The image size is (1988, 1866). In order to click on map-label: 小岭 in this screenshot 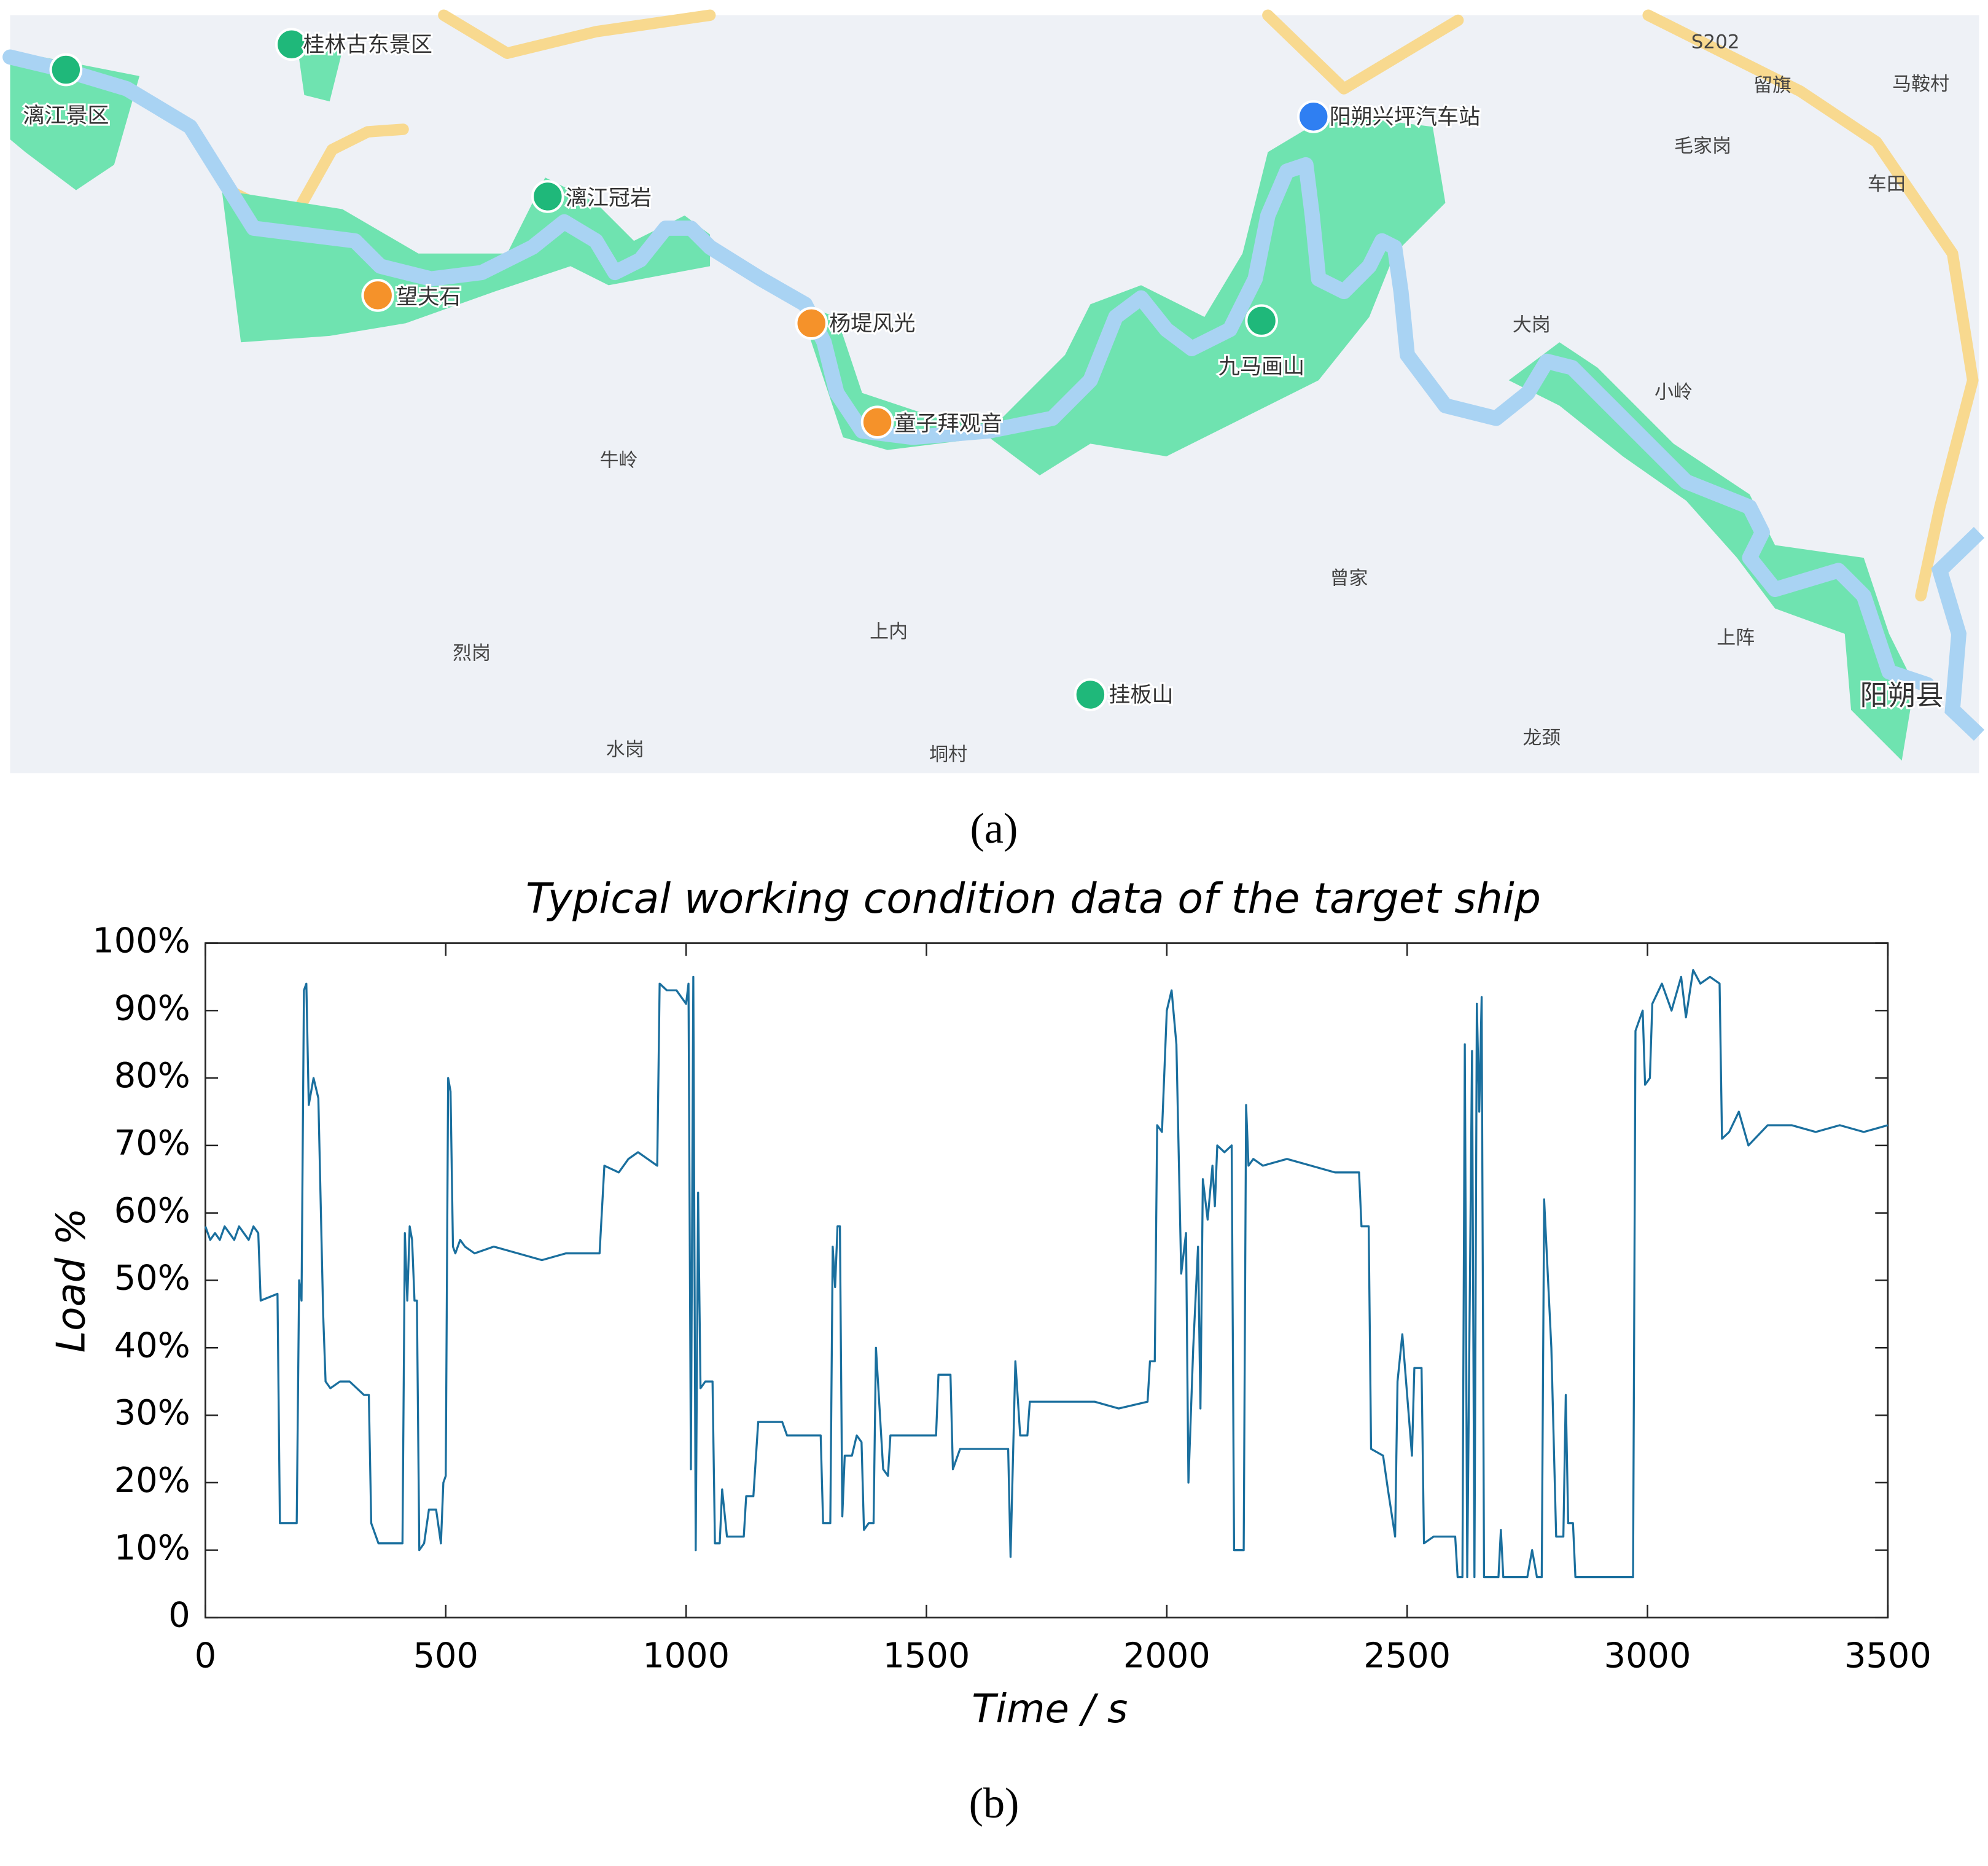, I will do `click(1674, 392)`.